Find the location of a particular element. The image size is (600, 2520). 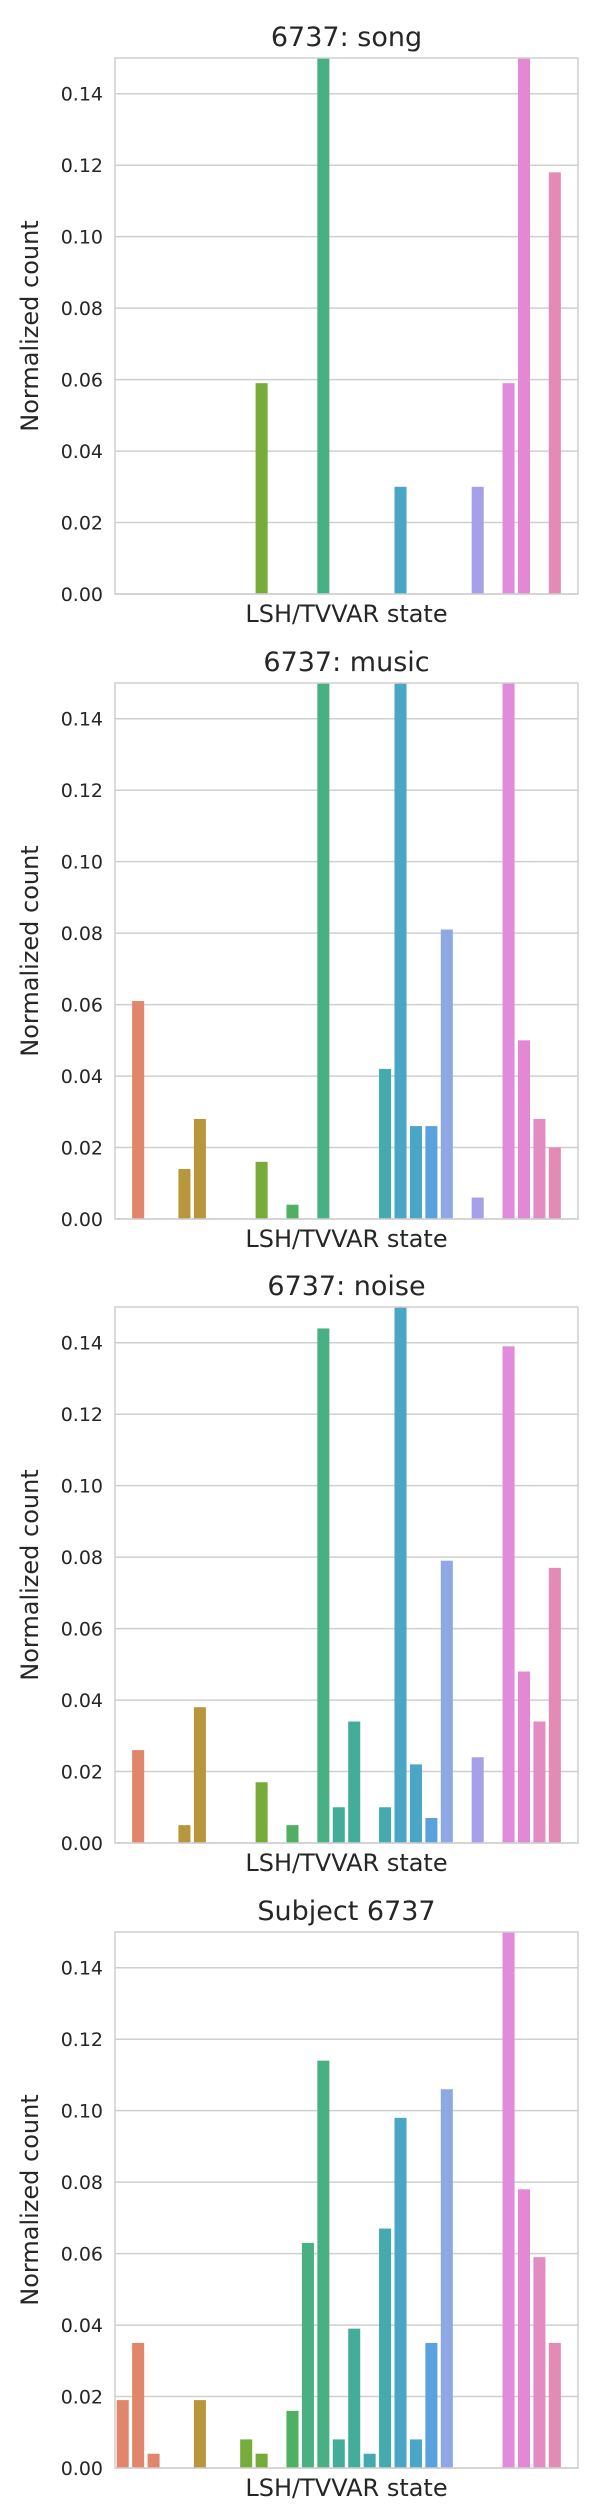

chart-title: 6737: music is located at coordinates (346, 662).